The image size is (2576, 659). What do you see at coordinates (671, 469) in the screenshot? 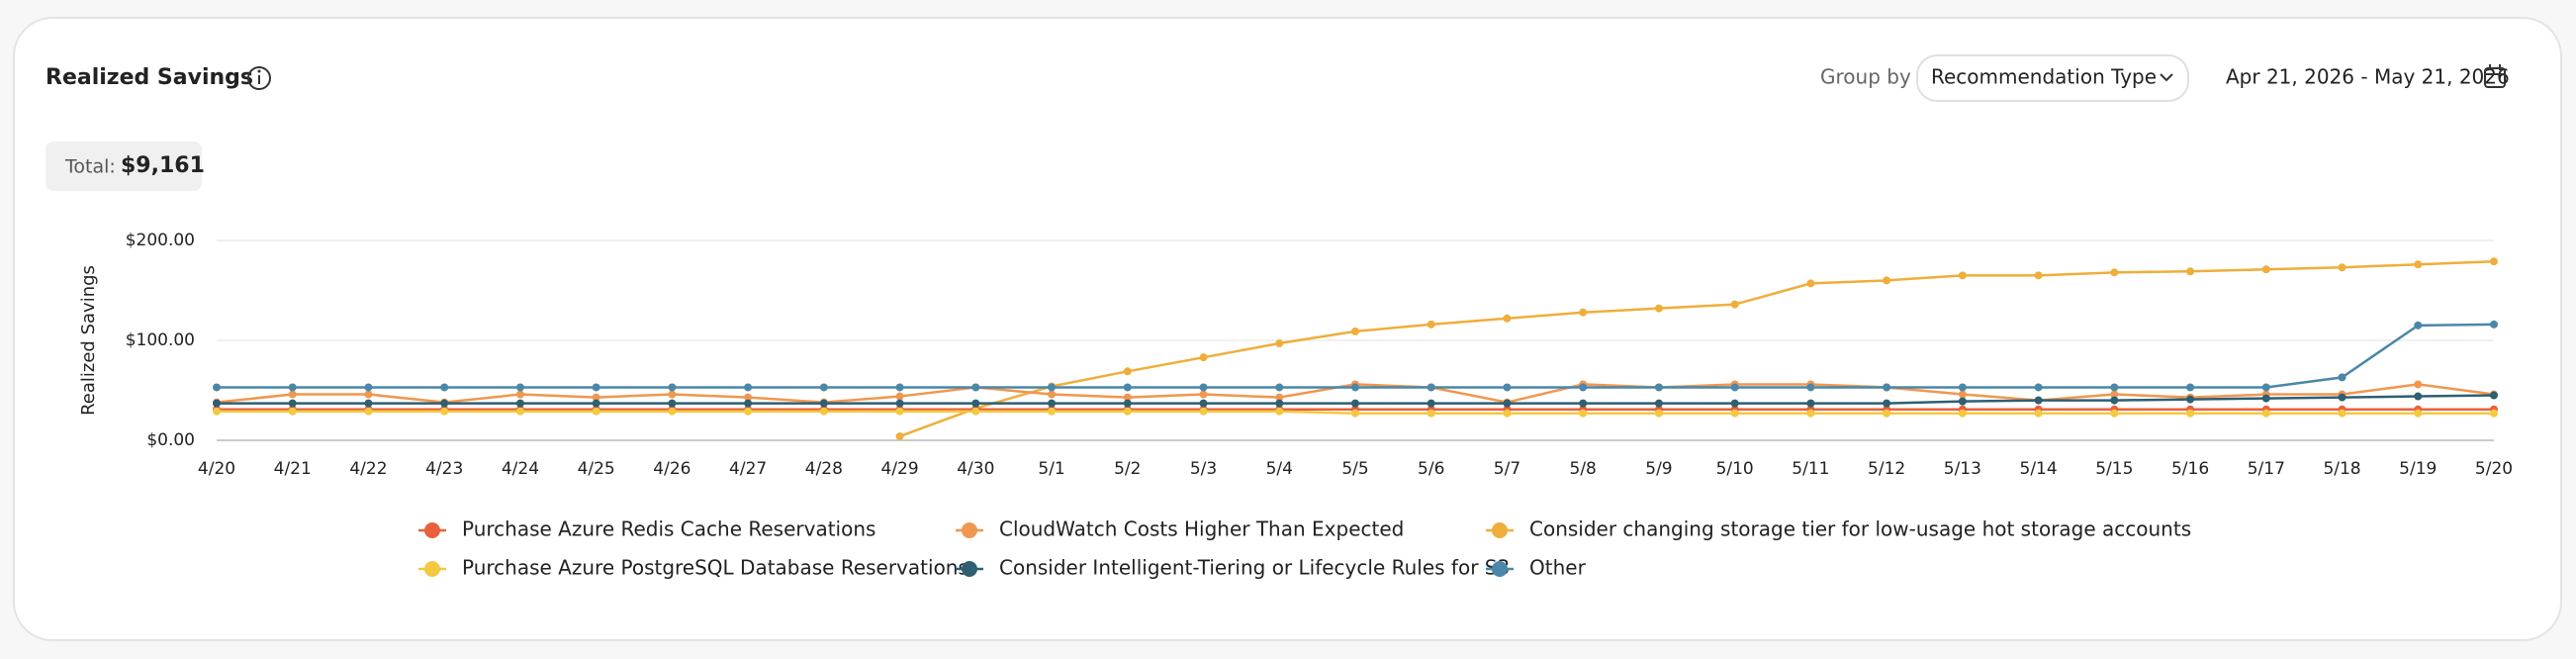
I see `x-tick-label: 4/26` at bounding box center [671, 469].